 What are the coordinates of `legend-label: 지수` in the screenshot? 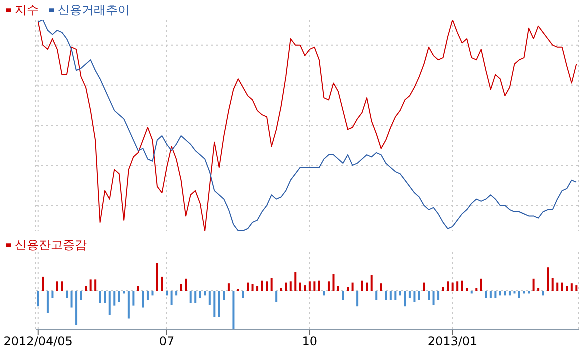 It's located at (27, 10).